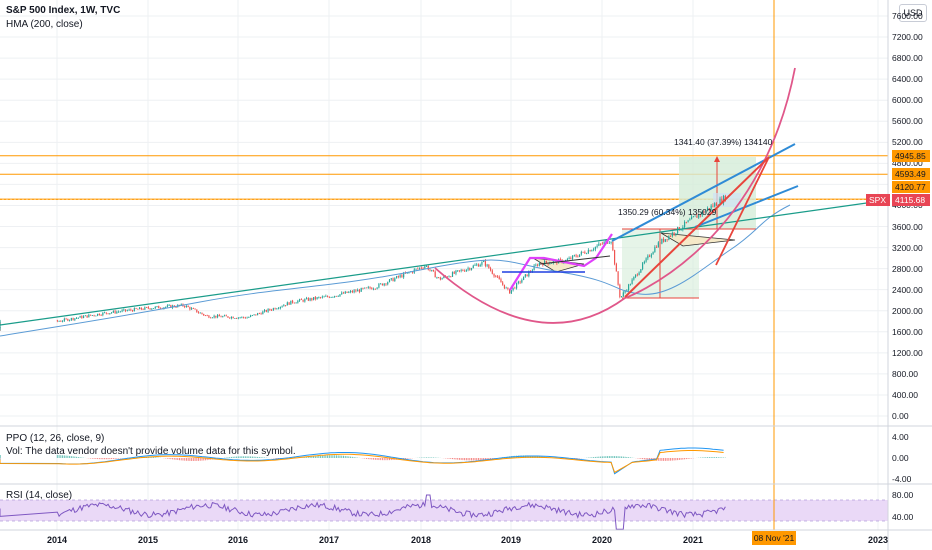 Image resolution: width=932 pixels, height=550 pixels. Describe the element at coordinates (907, 121) in the screenshot. I see `price-tick-label: 5600.00` at that location.